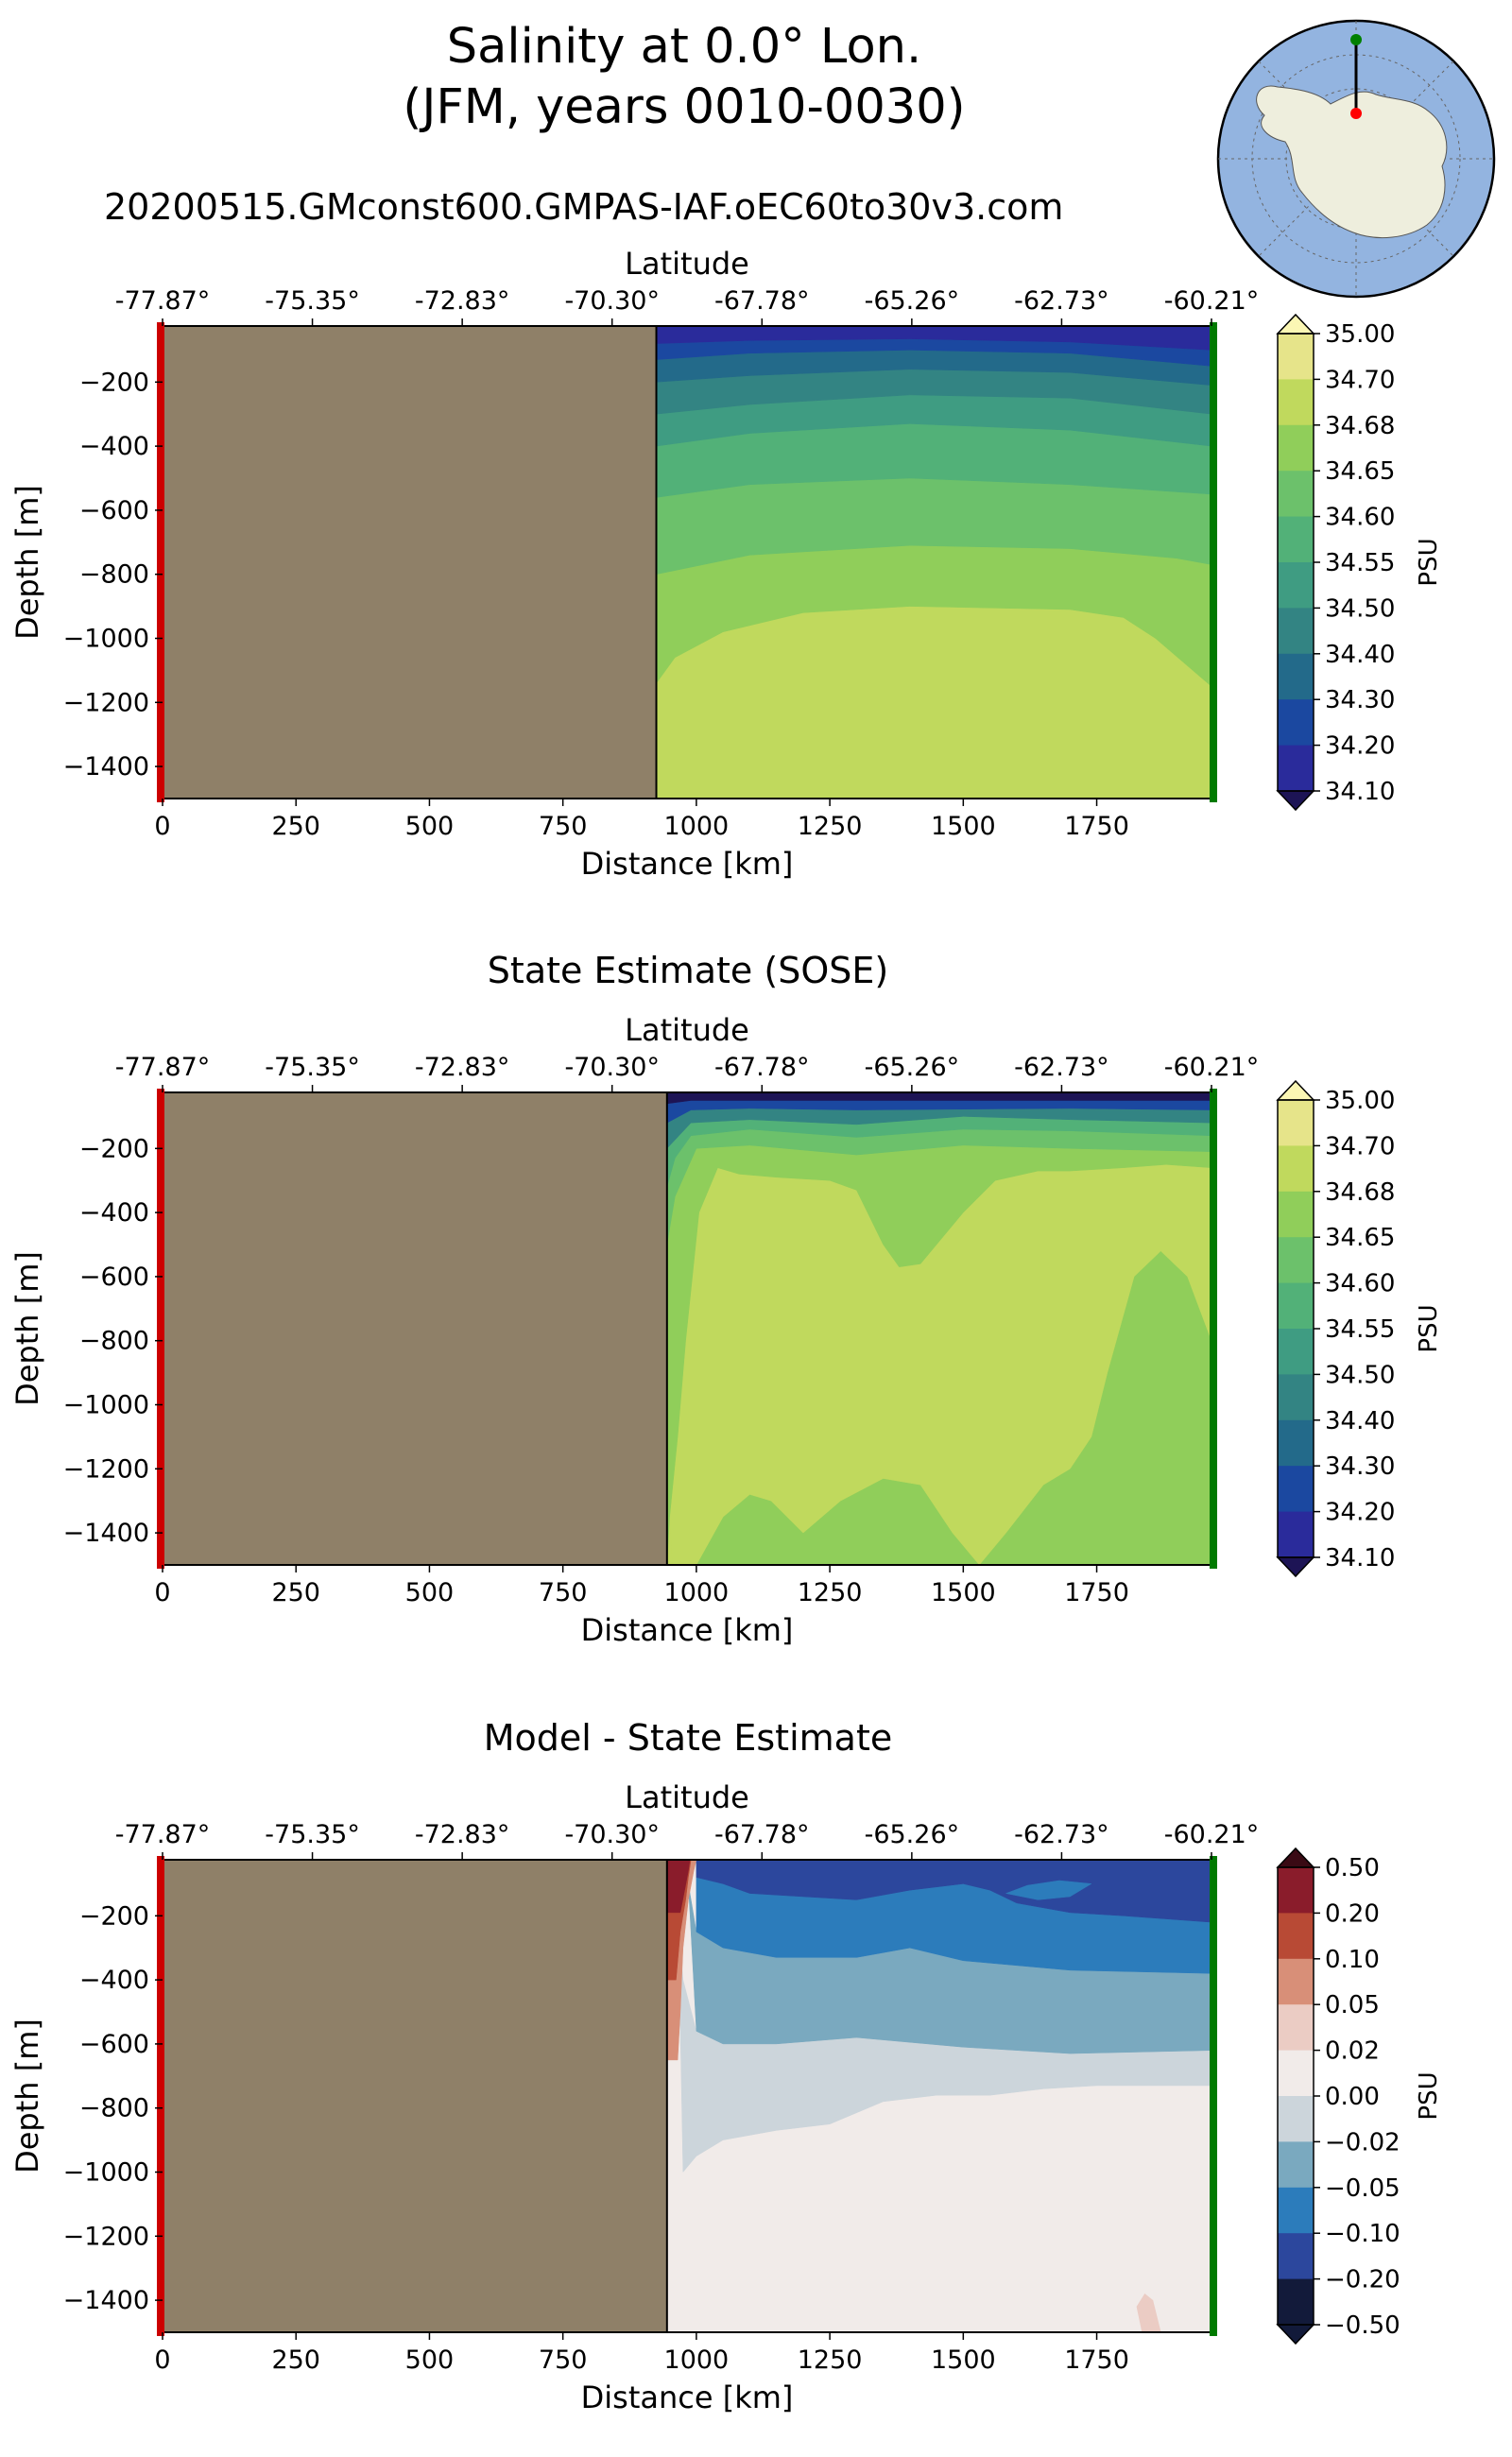 The image size is (1512, 2457). I want to click on colorbar-tick-label: 34.10, so click(1360, 792).